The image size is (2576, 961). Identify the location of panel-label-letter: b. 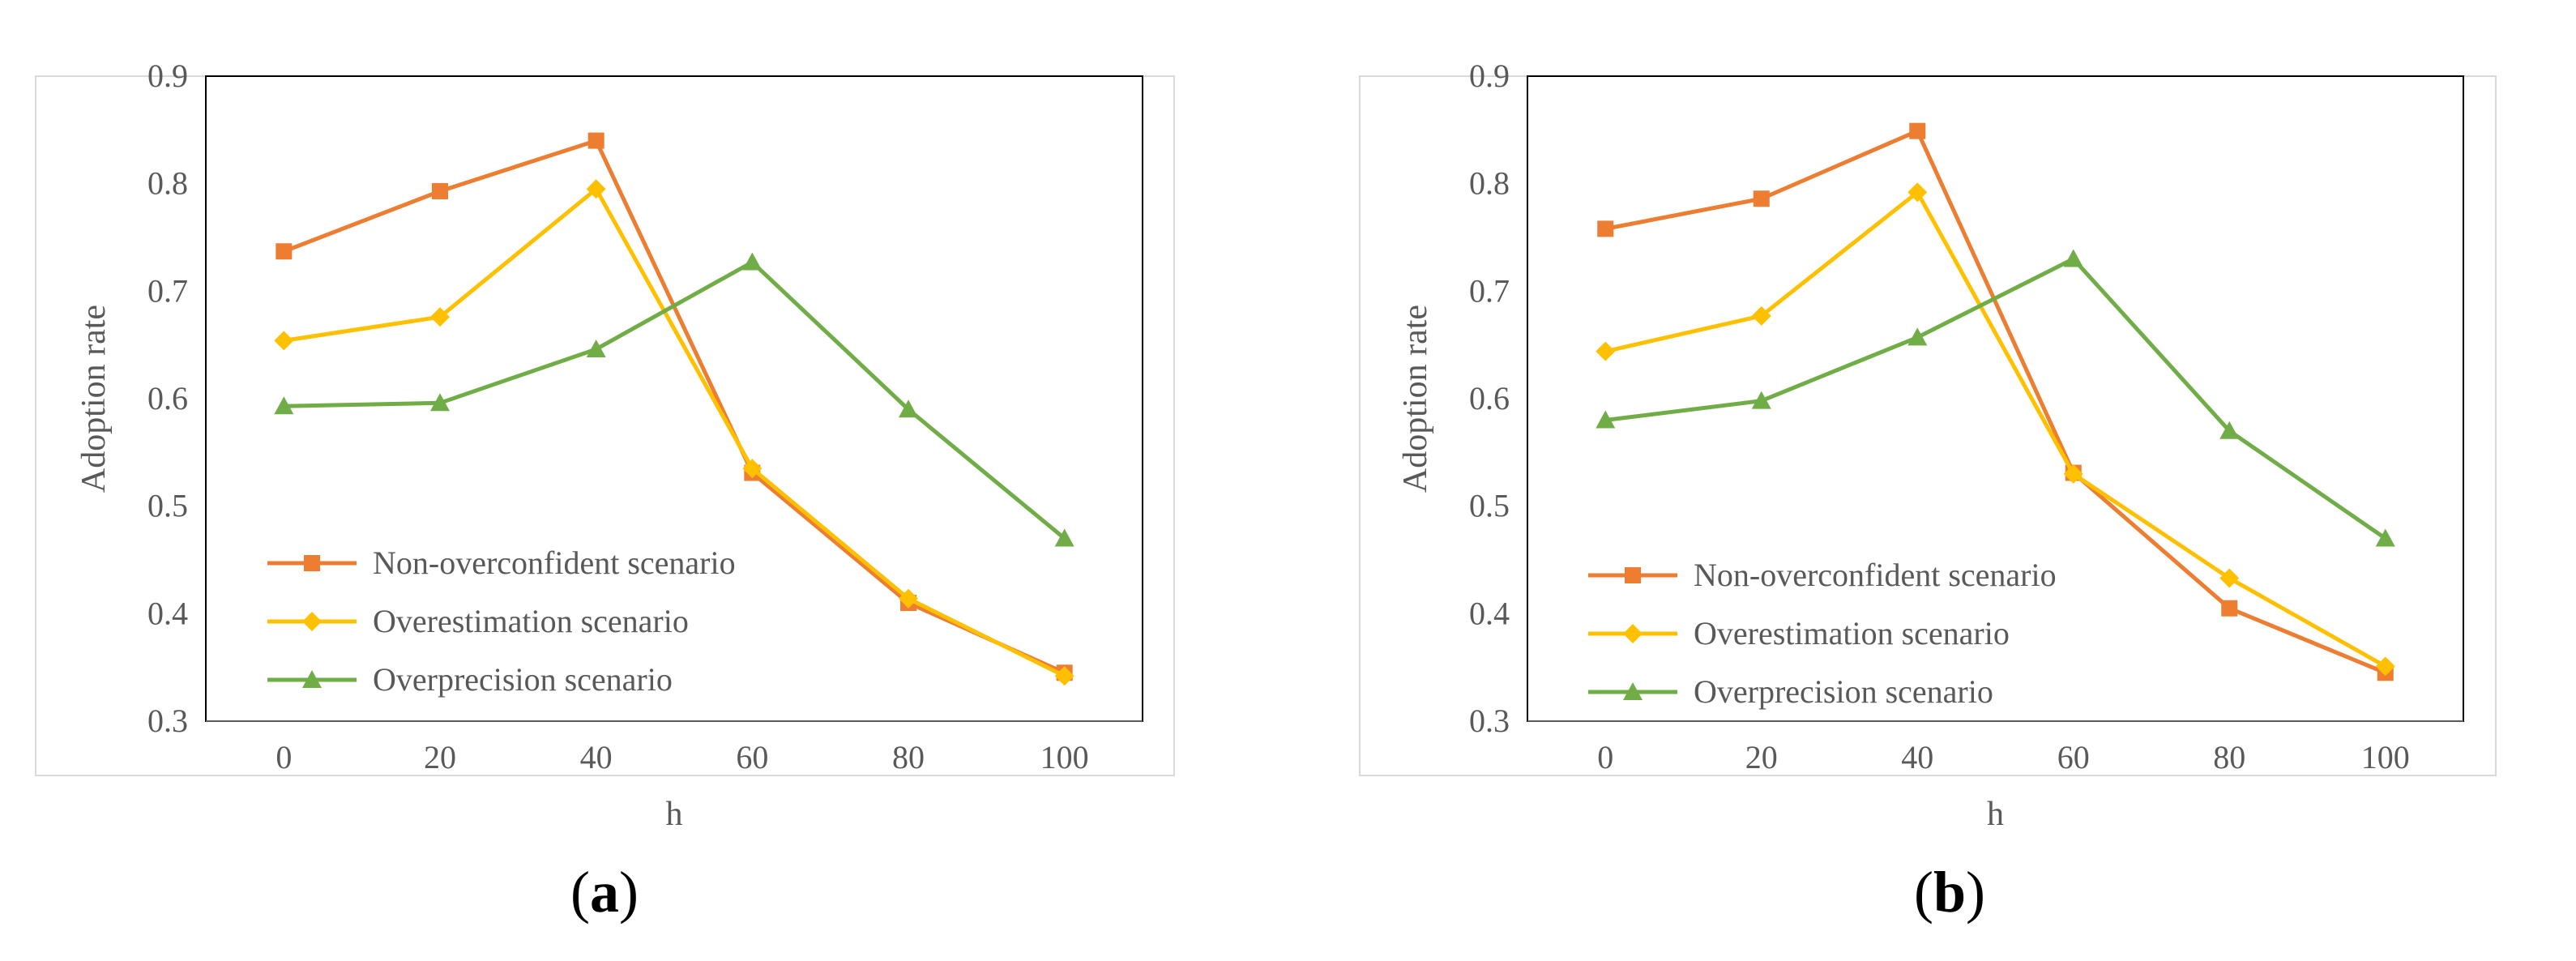
(1949, 892).